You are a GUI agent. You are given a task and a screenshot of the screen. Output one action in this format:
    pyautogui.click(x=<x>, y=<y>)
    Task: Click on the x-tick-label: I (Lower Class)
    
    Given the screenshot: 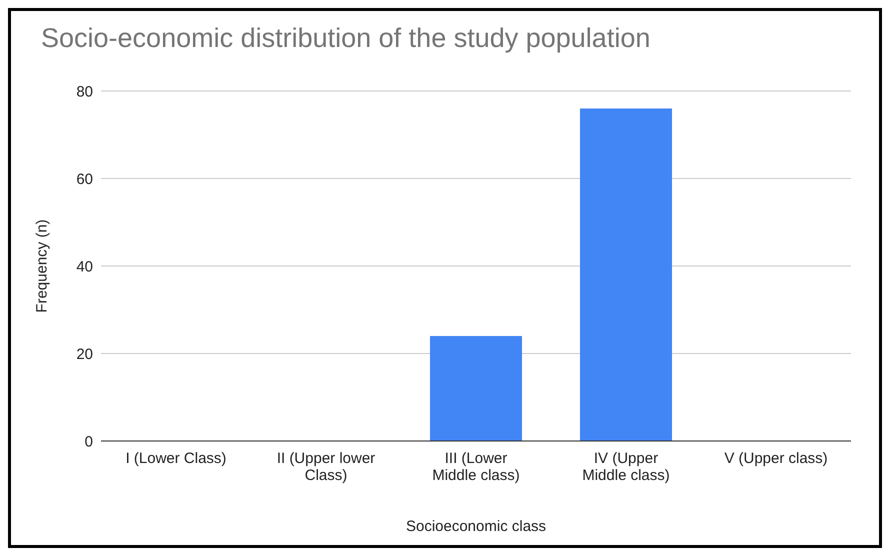 What is the action you would take?
    pyautogui.click(x=176, y=458)
    